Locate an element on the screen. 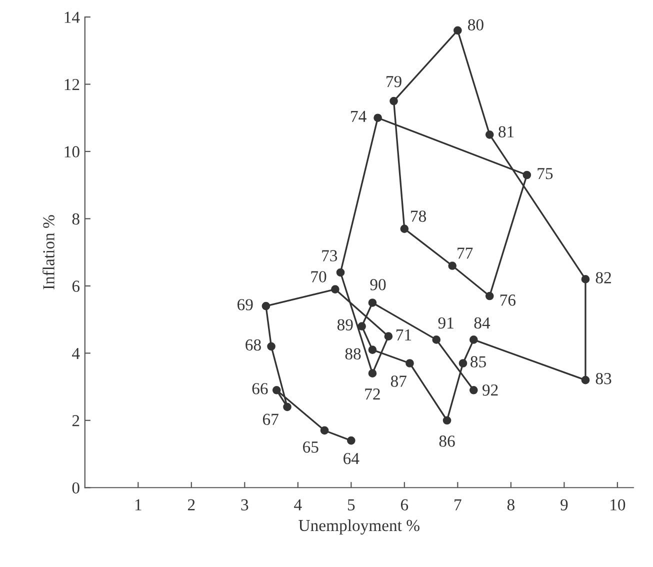  annotation: 76 is located at coordinates (508, 300).